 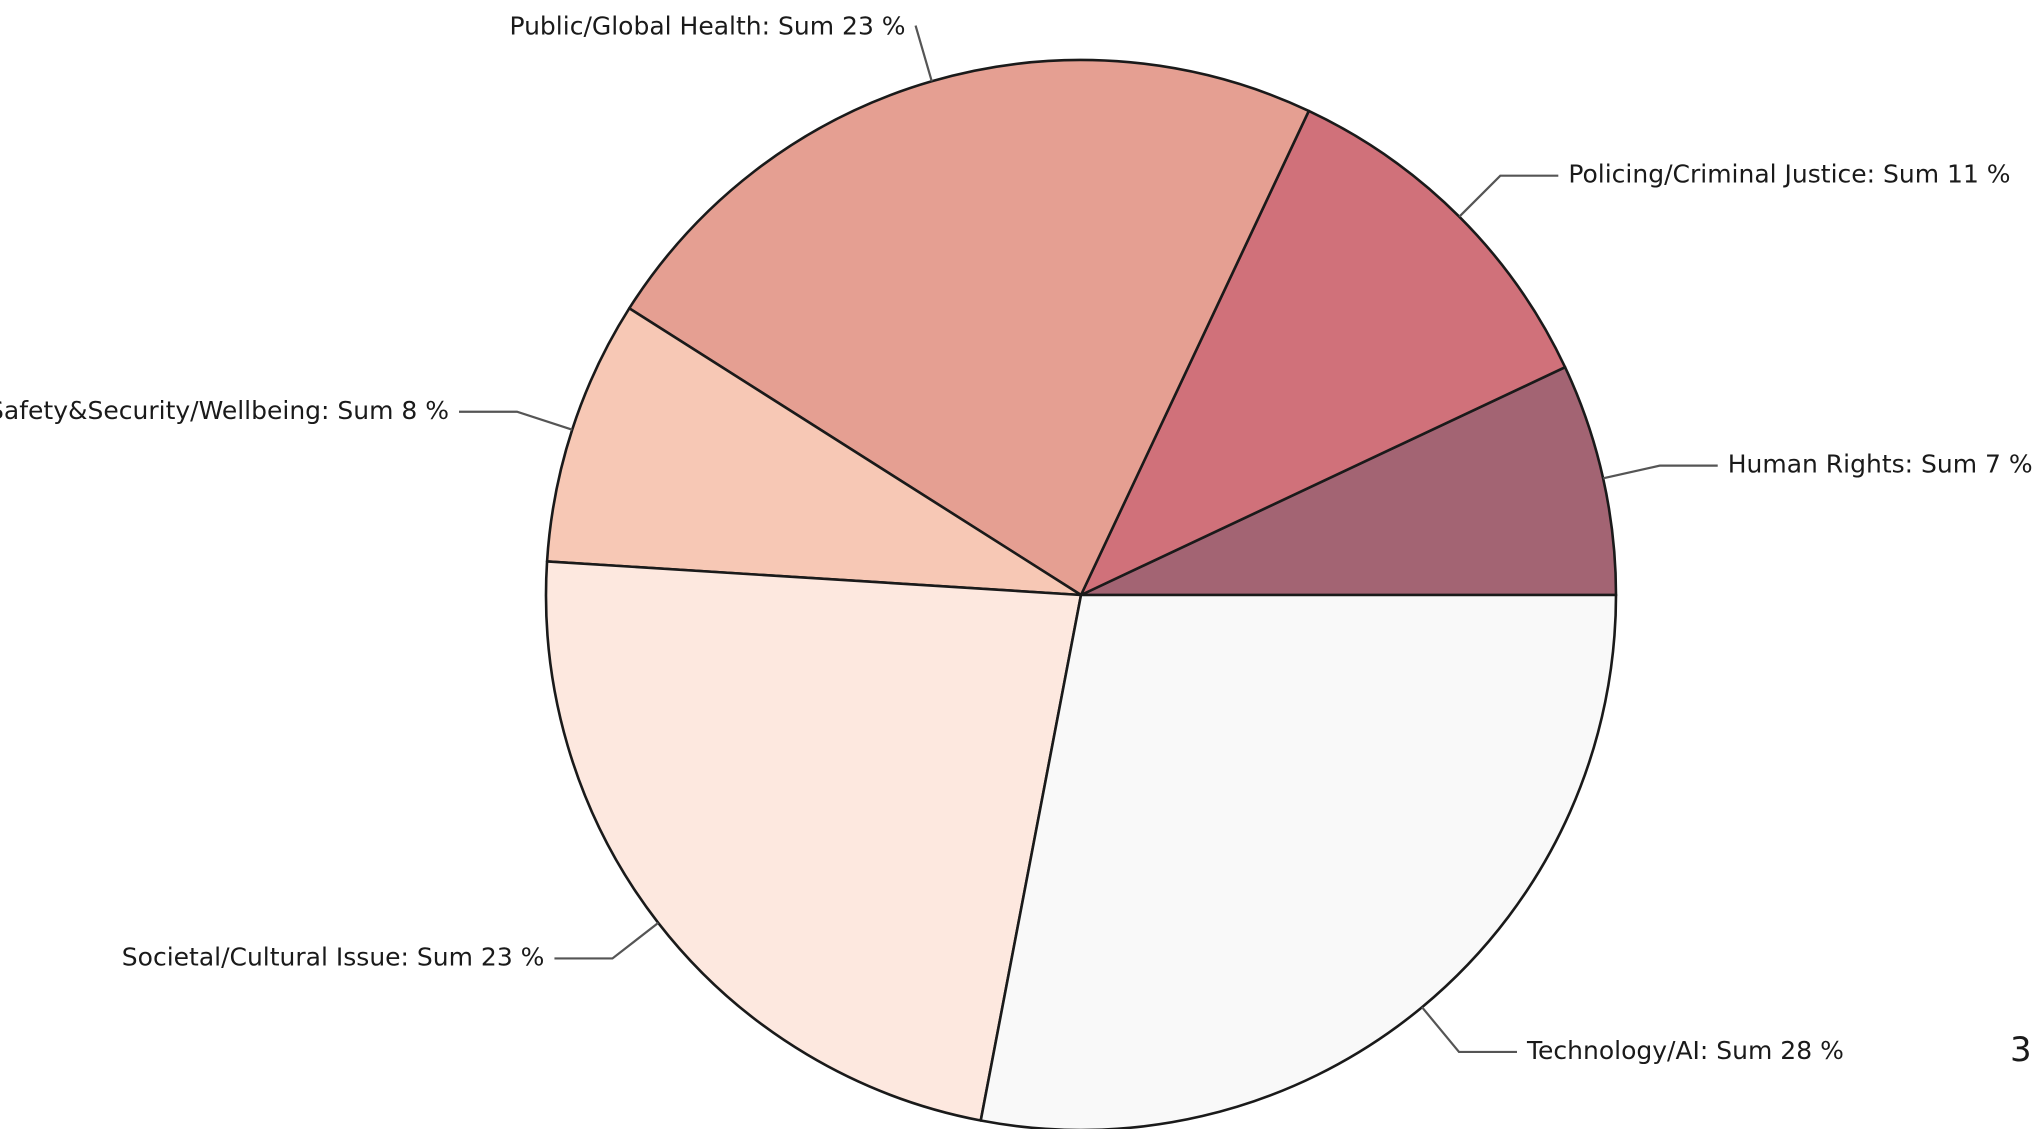 I want to click on leader-line-technology-ai, so click(x=1469, y=1030).